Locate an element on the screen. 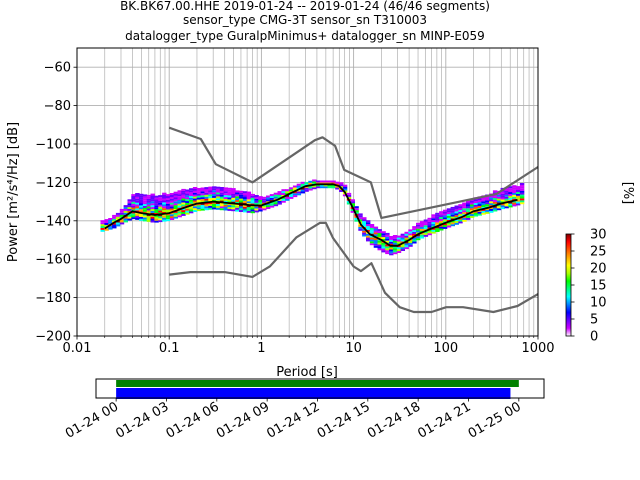  timeline-tick-label: 01-24 09 is located at coordinates (243, 420).